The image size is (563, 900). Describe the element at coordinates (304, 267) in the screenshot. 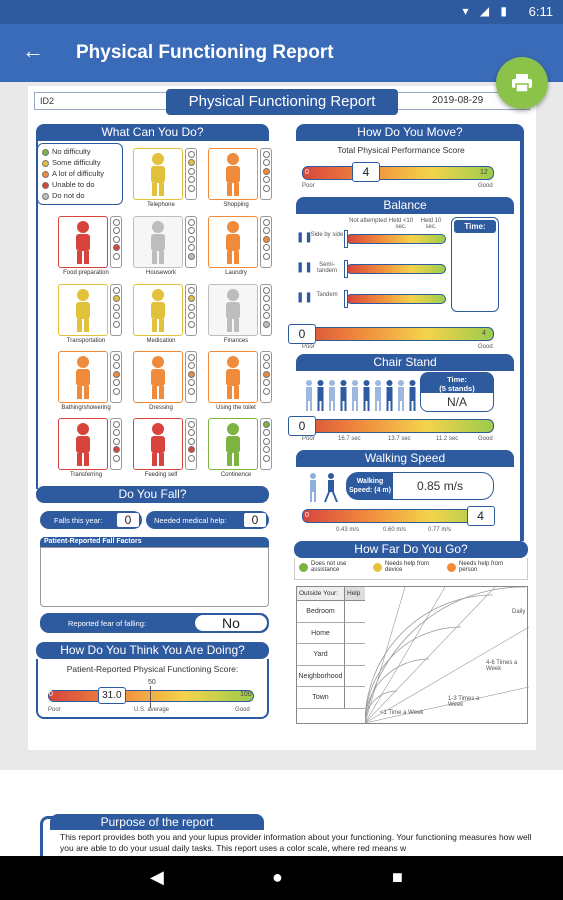

I see `footprints-icon: ❚❚` at that location.